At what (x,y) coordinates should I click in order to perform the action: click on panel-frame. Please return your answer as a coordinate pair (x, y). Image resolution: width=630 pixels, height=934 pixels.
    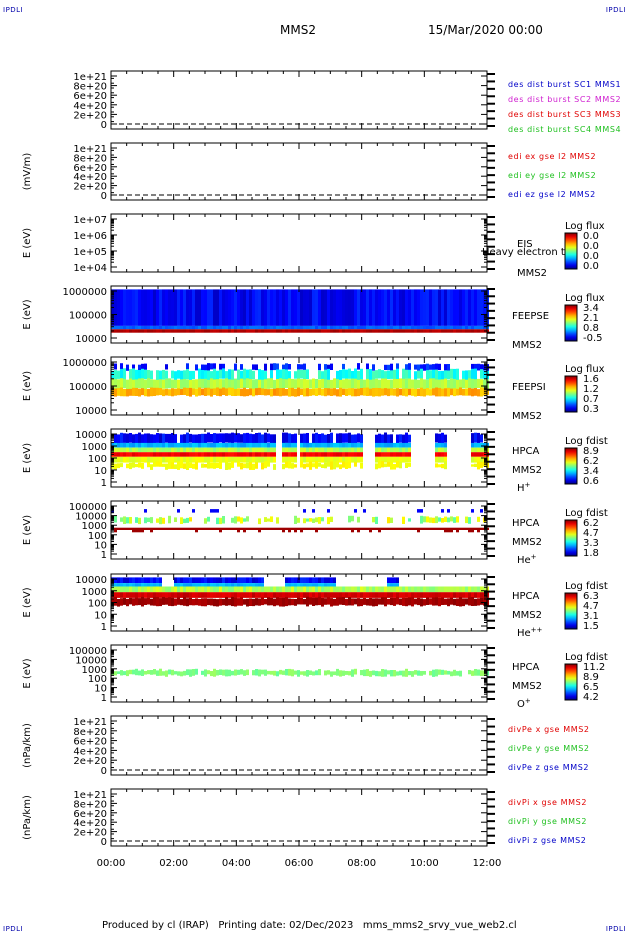
    Looking at the image, I should click on (299, 171).